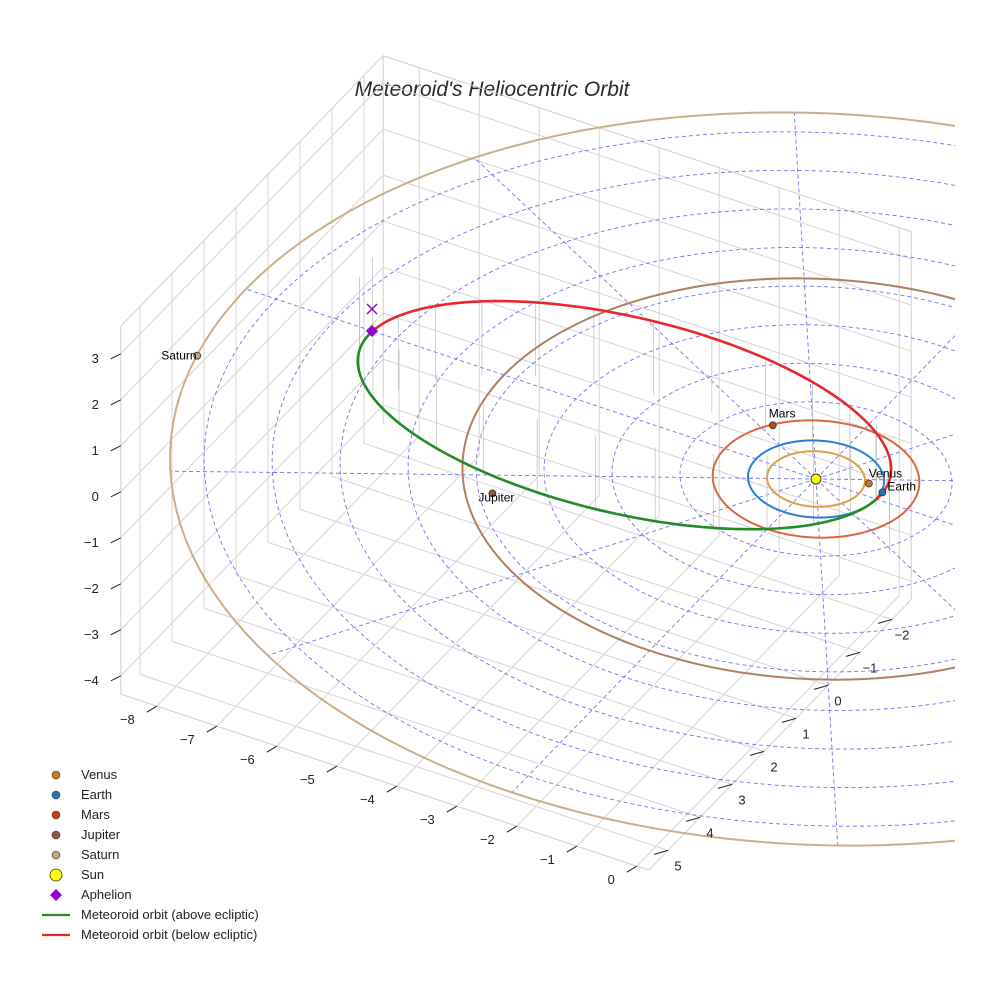 This screenshot has width=984, height=984. I want to click on planet-label-mars: Mars, so click(782, 413).